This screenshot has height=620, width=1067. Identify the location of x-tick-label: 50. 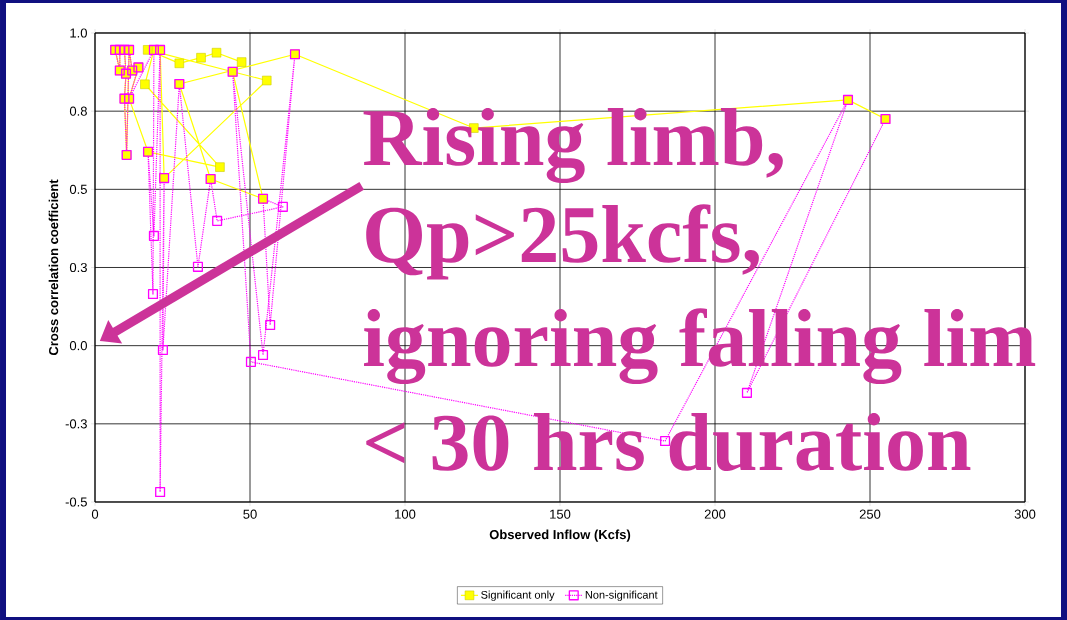
(250, 514).